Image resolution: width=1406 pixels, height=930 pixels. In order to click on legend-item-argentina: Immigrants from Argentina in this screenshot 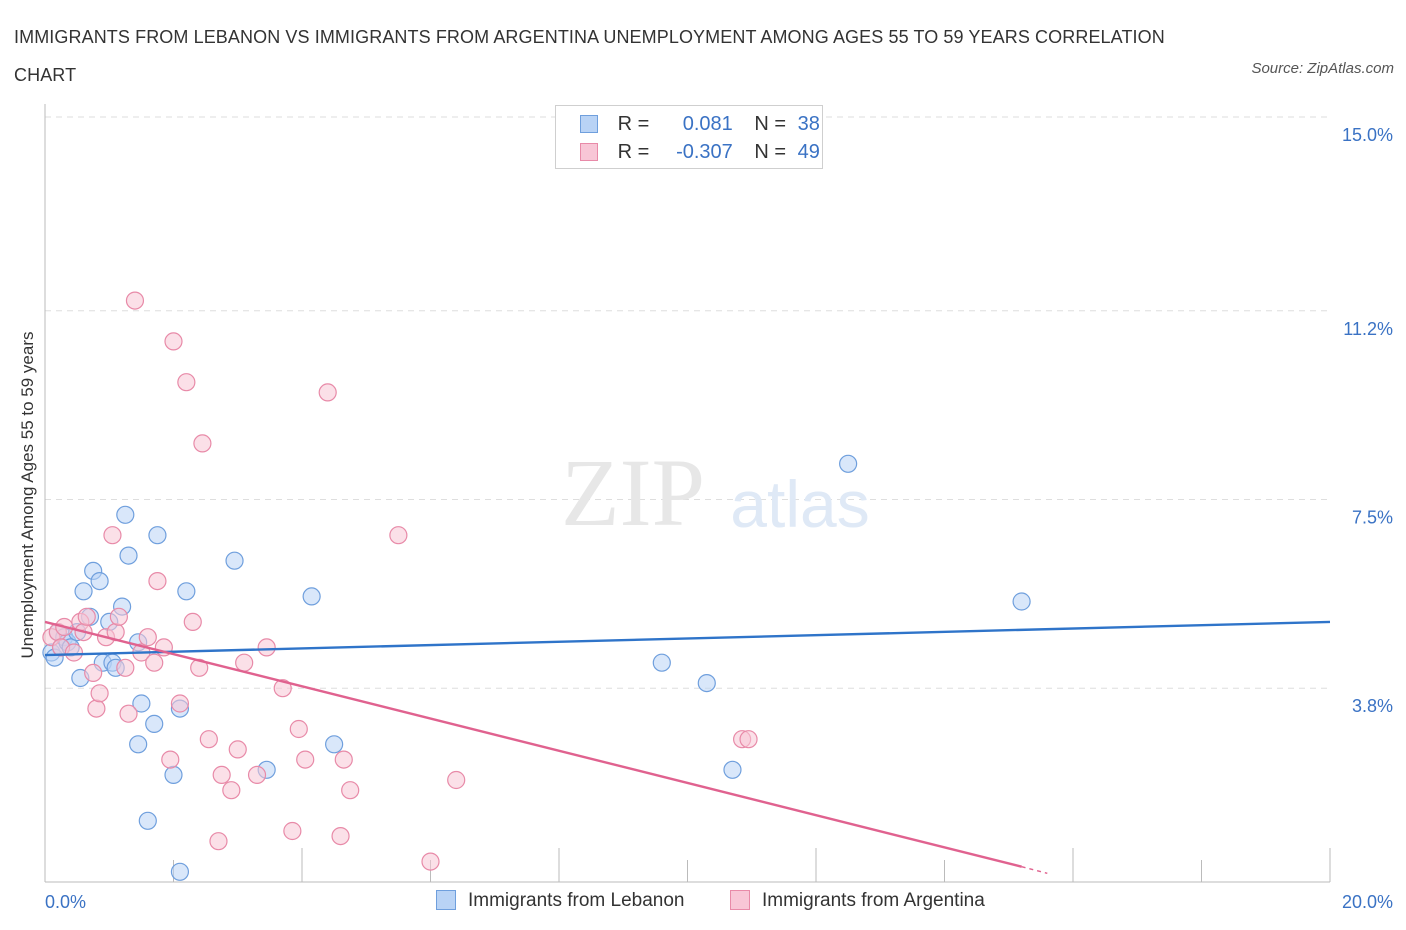, I will do `click(857, 901)`.